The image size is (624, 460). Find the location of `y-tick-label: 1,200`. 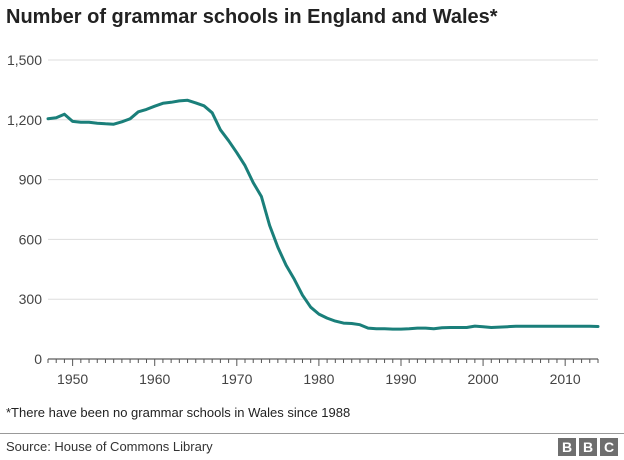

y-tick-label: 1,200 is located at coordinates (24, 120).